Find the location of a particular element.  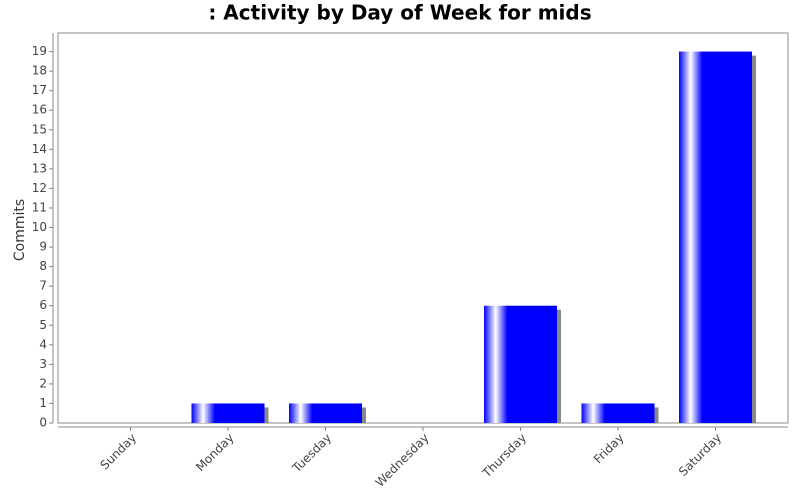

chart-title: : Activity by Day of Week for mids is located at coordinates (399, 13).